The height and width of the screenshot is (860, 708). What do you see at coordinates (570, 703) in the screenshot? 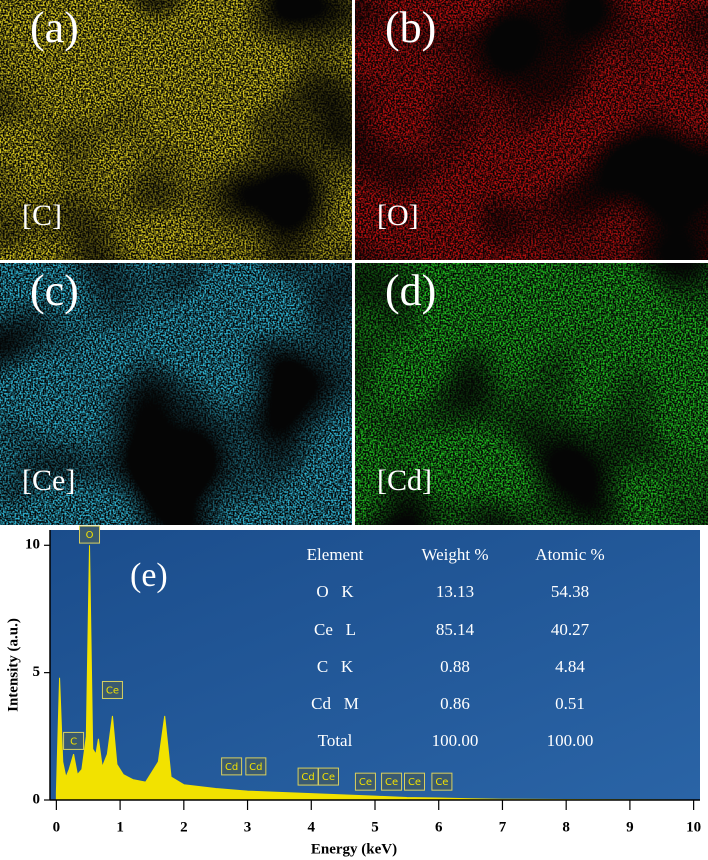
I see `table-cell: 0.51` at bounding box center [570, 703].